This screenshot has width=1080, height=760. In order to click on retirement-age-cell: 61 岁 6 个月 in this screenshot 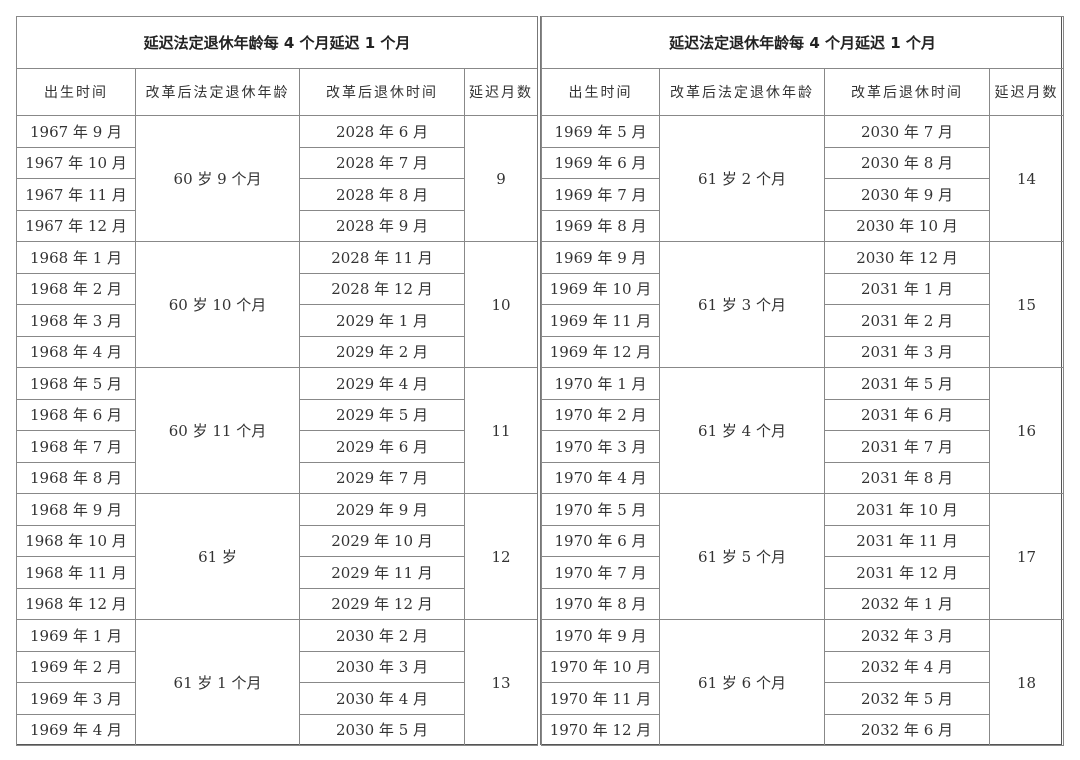, I will do `click(742, 682)`.